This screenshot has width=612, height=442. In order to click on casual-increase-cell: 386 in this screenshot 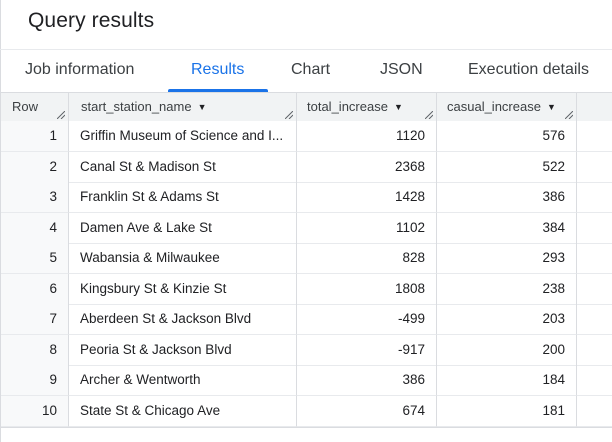, I will do `click(507, 197)`.